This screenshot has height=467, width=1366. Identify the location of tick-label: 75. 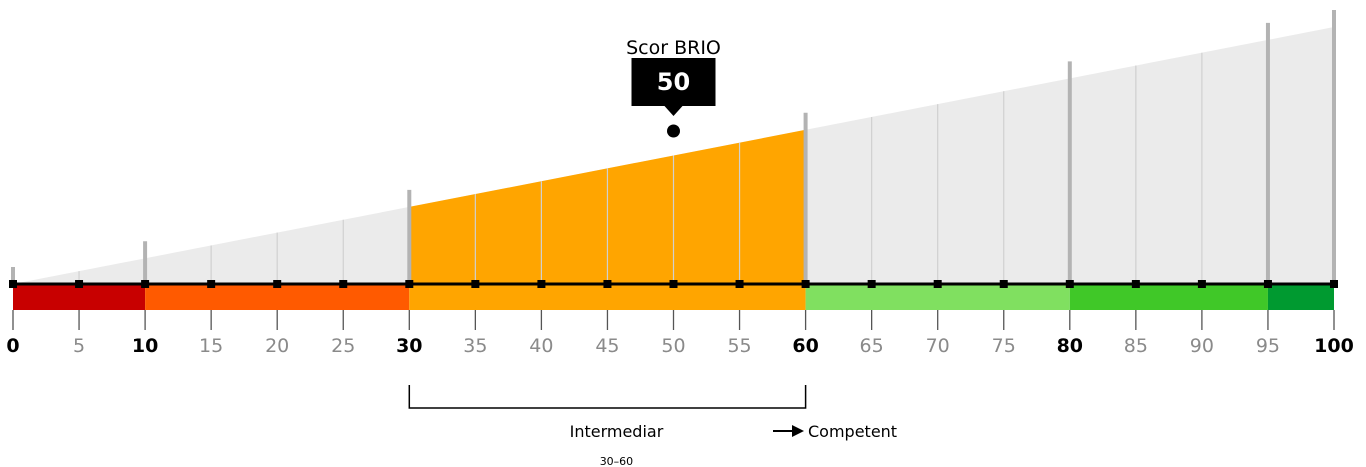
(1004, 346).